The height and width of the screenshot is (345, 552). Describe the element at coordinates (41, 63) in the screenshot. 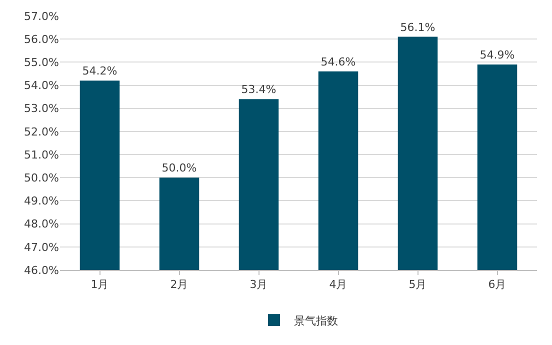

I see `y-tick-label: 55.0%` at that location.